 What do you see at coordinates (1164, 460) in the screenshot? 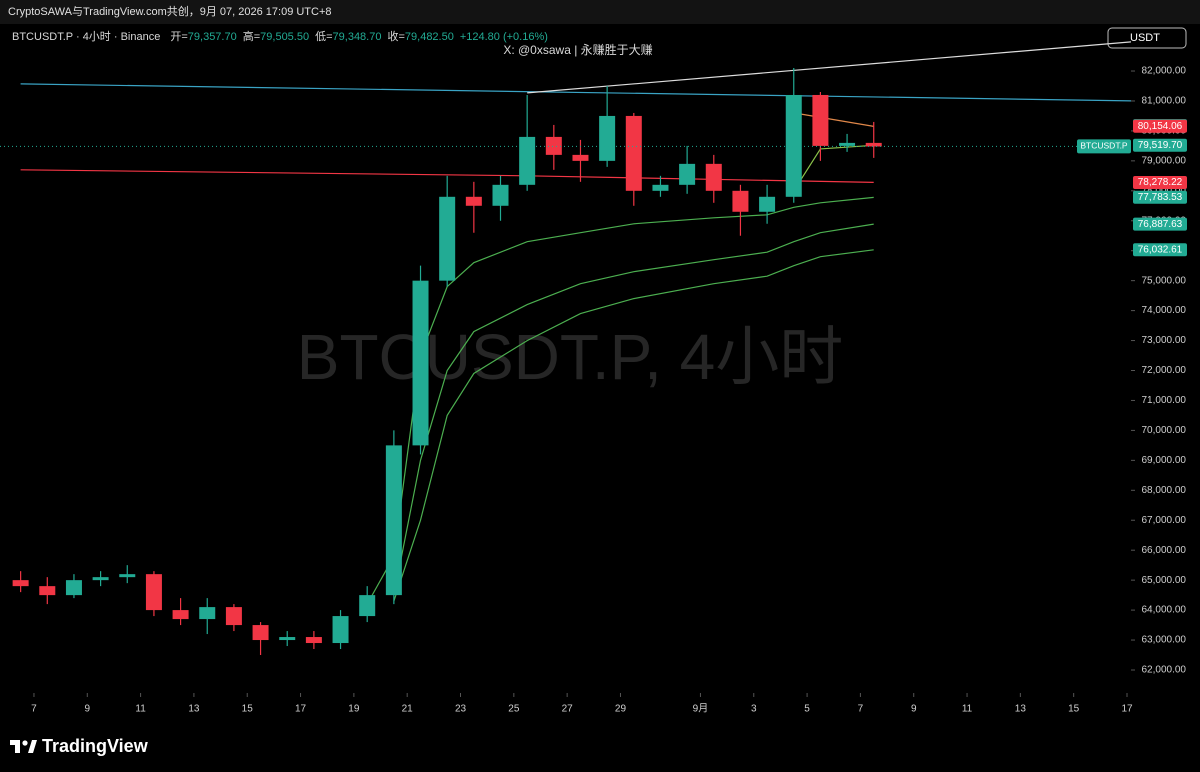
I see `y-tick-label: 69,000.00` at bounding box center [1164, 460].